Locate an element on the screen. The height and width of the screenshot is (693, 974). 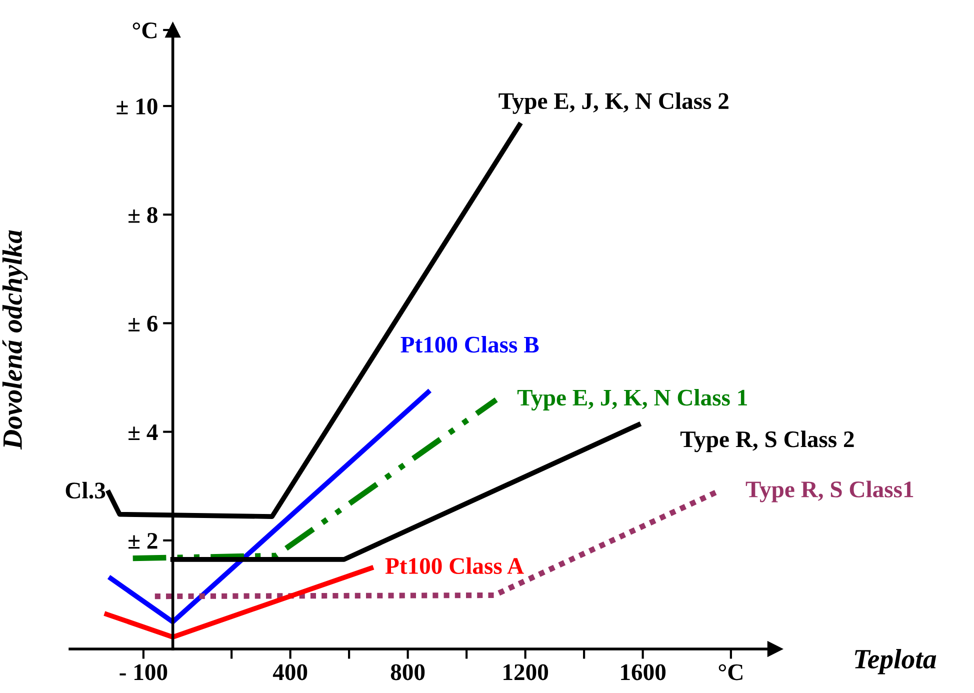
annotation: Cl.3 is located at coordinates (86, 490).